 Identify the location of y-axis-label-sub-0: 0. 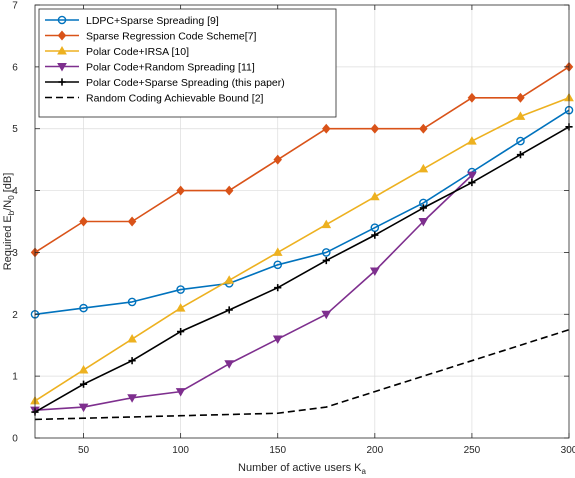
(11, 197).